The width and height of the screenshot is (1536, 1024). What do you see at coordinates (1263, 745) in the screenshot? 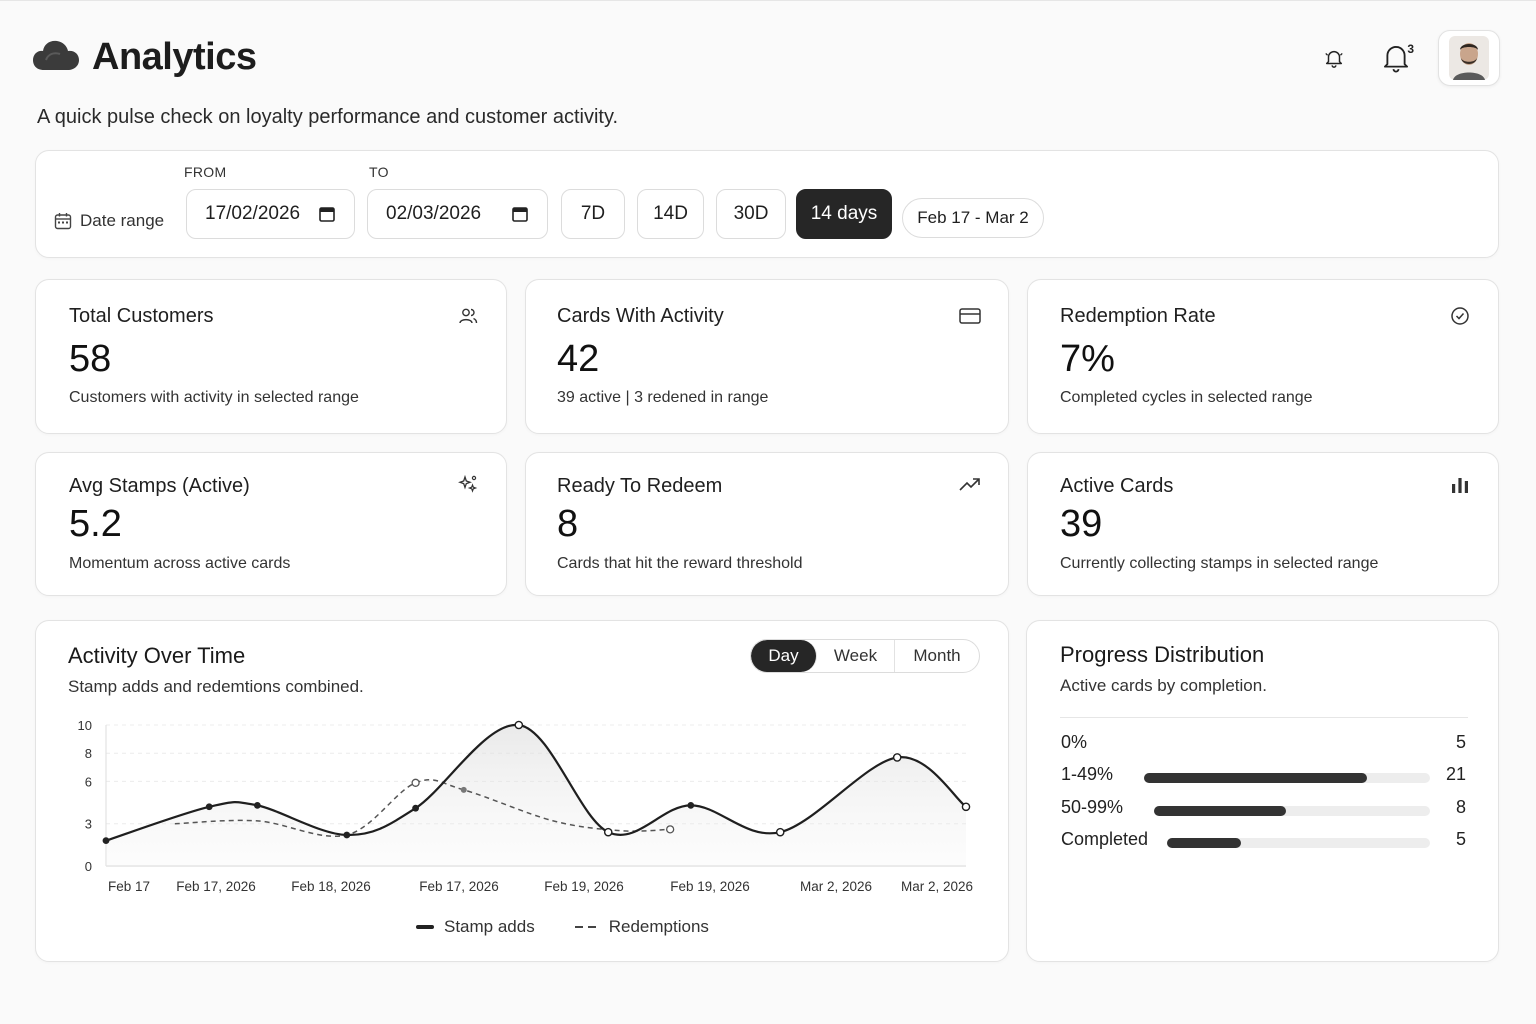
I see `distribution-row-0: 0% 5` at bounding box center [1263, 745].